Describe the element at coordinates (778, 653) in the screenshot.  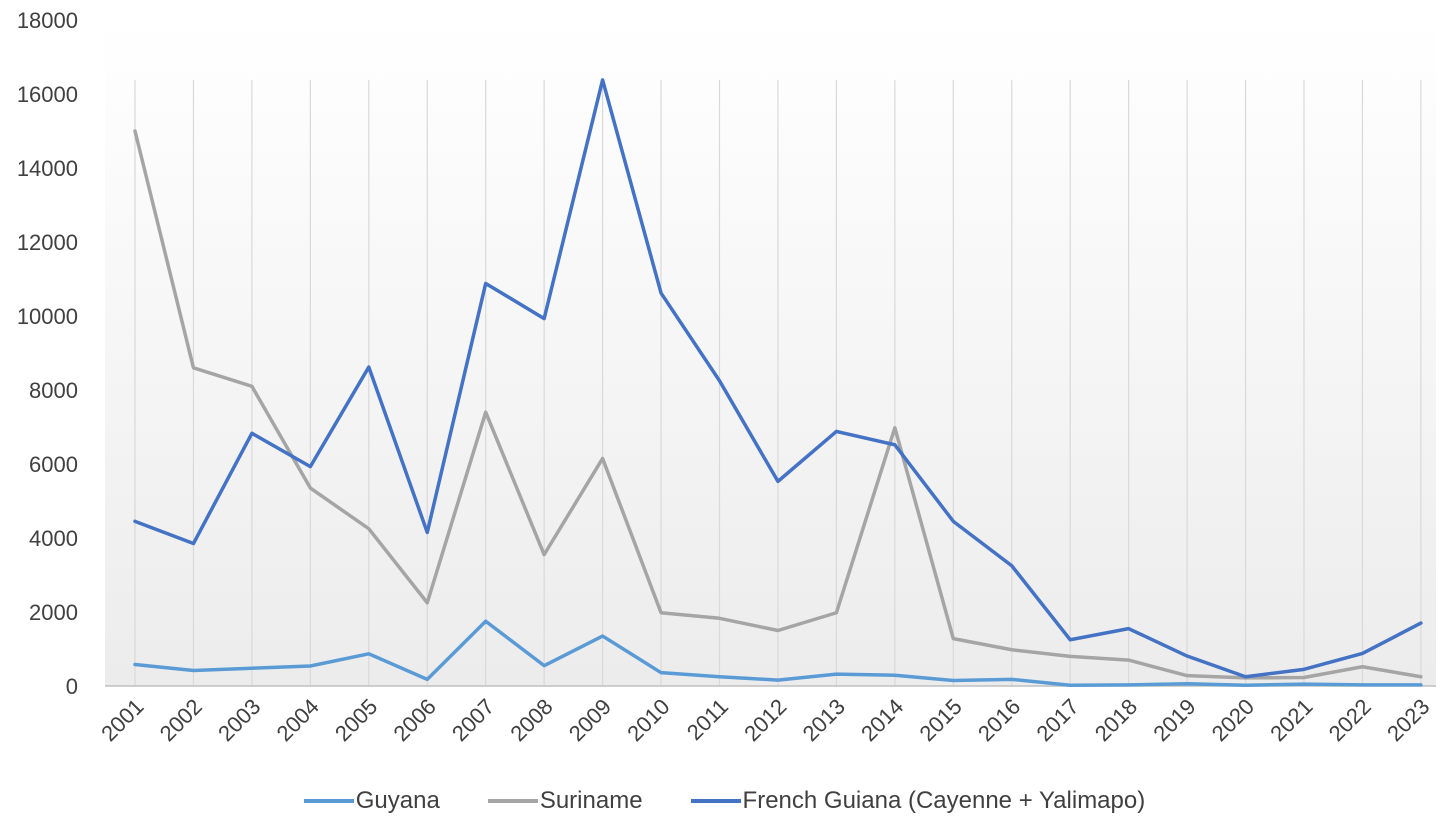
I see `series-line-guyana` at that location.